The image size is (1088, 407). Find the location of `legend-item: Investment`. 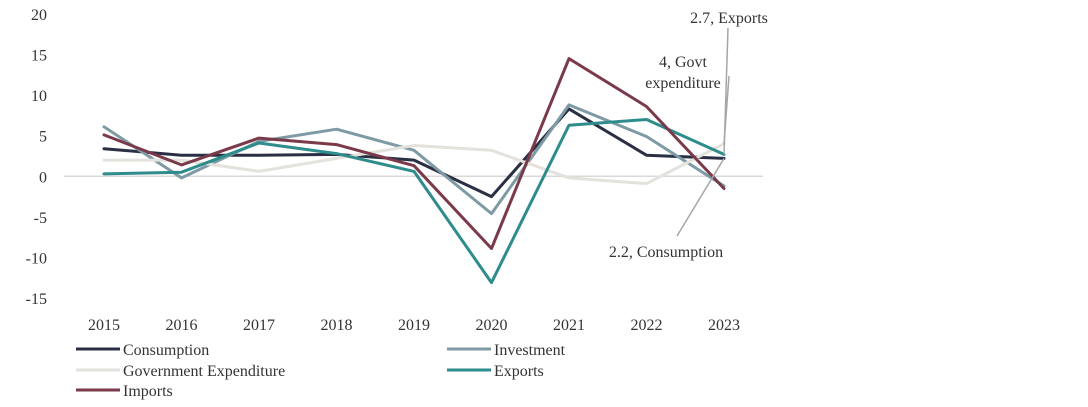

legend-item: Investment is located at coordinates (506, 350).